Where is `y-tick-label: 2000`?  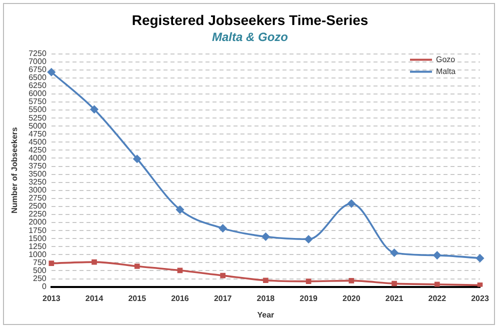 y-tick-label: 2000 is located at coordinates (37, 222).